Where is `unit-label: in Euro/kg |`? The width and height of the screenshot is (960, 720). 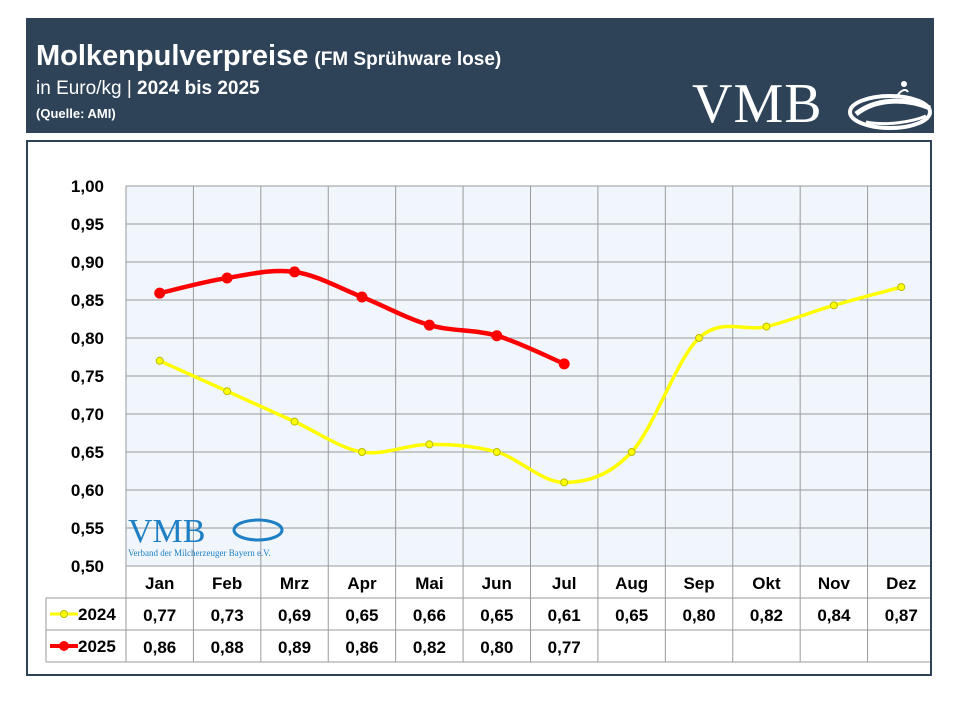
unit-label: in Euro/kg | is located at coordinates (84, 88).